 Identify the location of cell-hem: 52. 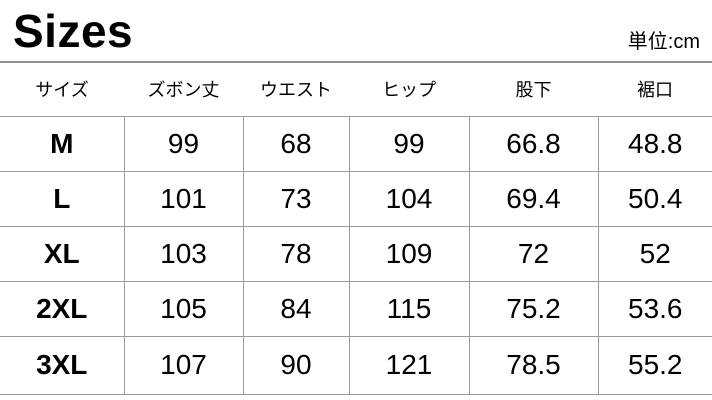
(654, 253).